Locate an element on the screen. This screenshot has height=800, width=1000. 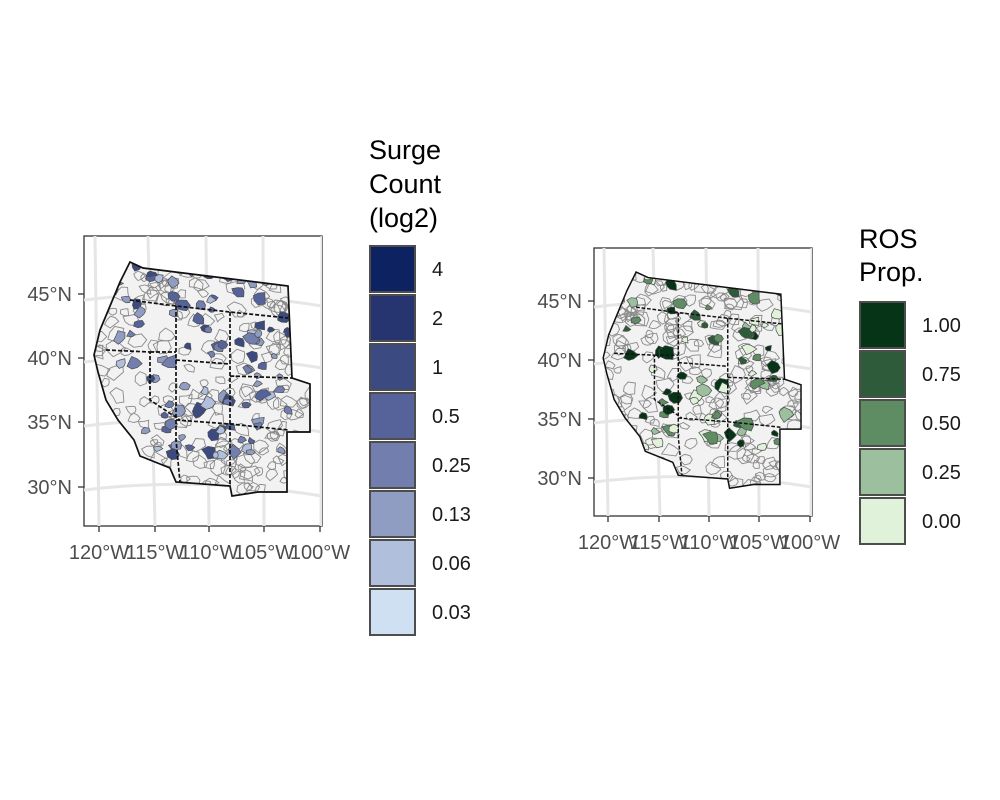
x-tick-label: 100°W is located at coordinates (320, 553).